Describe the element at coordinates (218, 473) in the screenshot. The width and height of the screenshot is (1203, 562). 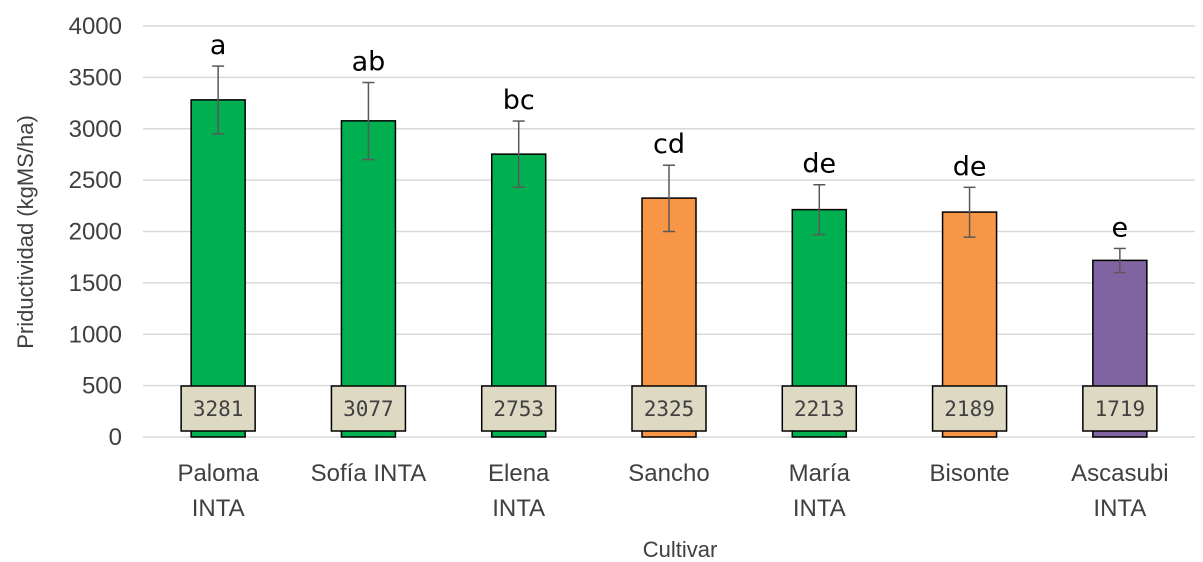
I see `x-tick-label: Paloma` at that location.